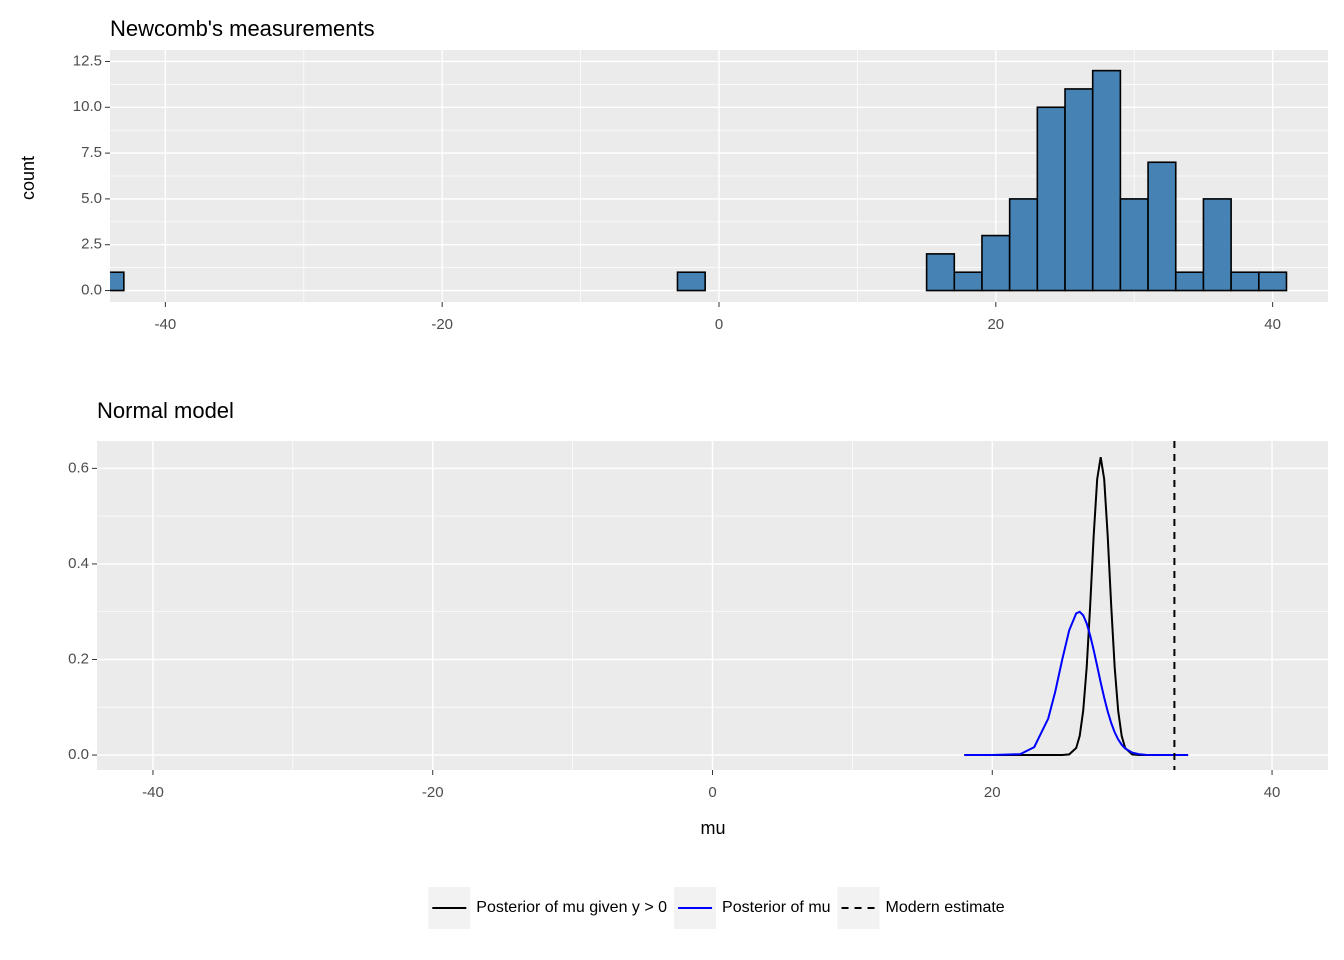  Describe the element at coordinates (78, 563) in the screenshot. I see `y-tick-label: 0.4` at that location.